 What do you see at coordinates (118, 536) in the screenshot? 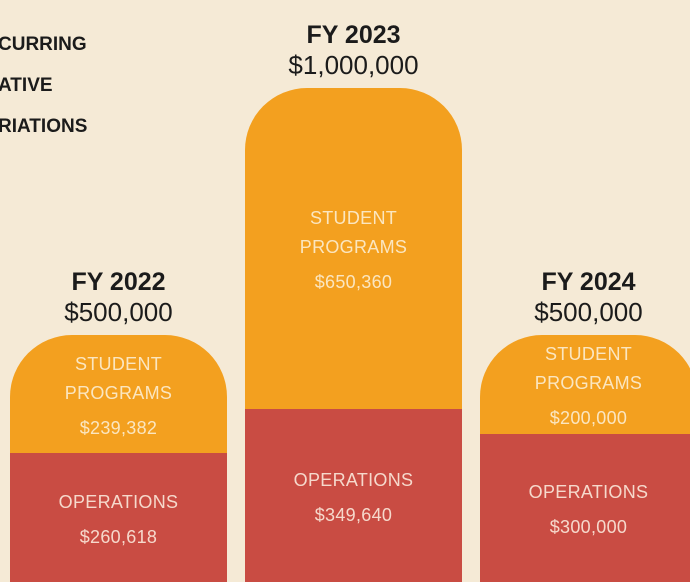
I see `segment-value: $260,618` at bounding box center [118, 536].